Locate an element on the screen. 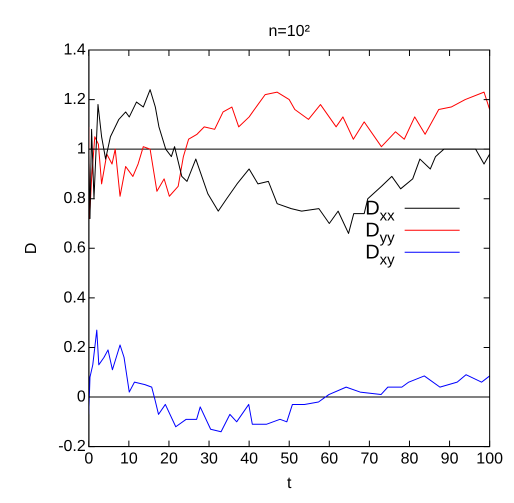 Image resolution: width=514 pixels, height=503 pixels. y-tick-label: 0.4 is located at coordinates (75, 297).